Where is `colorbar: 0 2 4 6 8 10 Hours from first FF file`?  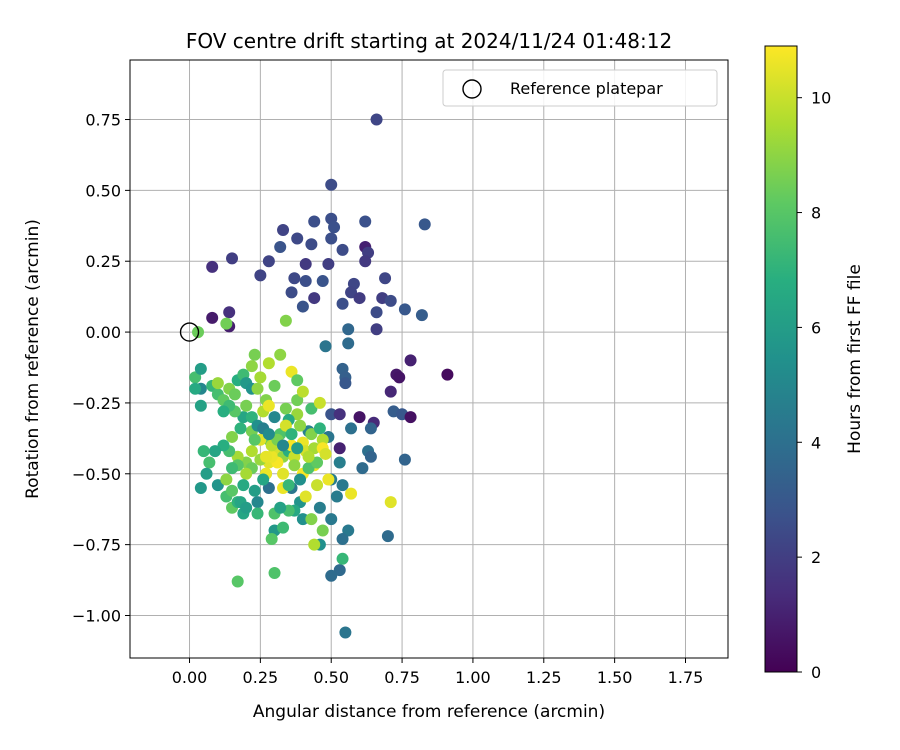
colorbar: 0 2 4 6 8 10 Hours from first FF file is located at coordinates (814, 363).